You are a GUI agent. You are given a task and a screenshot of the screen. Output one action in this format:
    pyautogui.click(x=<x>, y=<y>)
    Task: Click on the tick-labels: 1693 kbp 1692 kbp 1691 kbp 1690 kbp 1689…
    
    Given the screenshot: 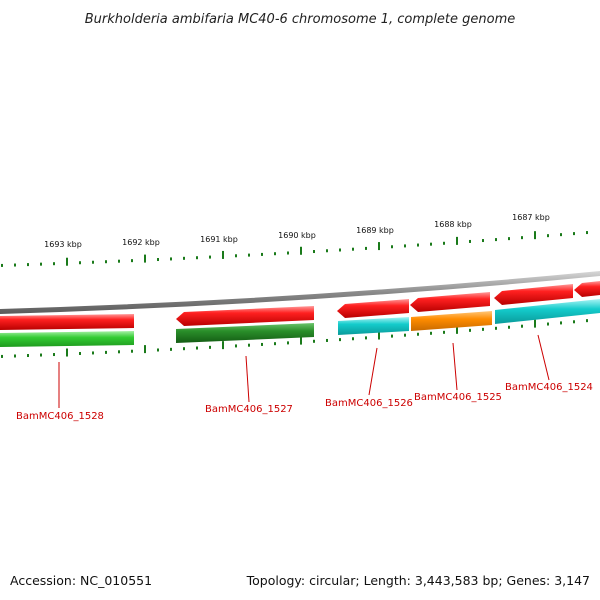 What is the action you would take?
    pyautogui.click(x=297, y=231)
    